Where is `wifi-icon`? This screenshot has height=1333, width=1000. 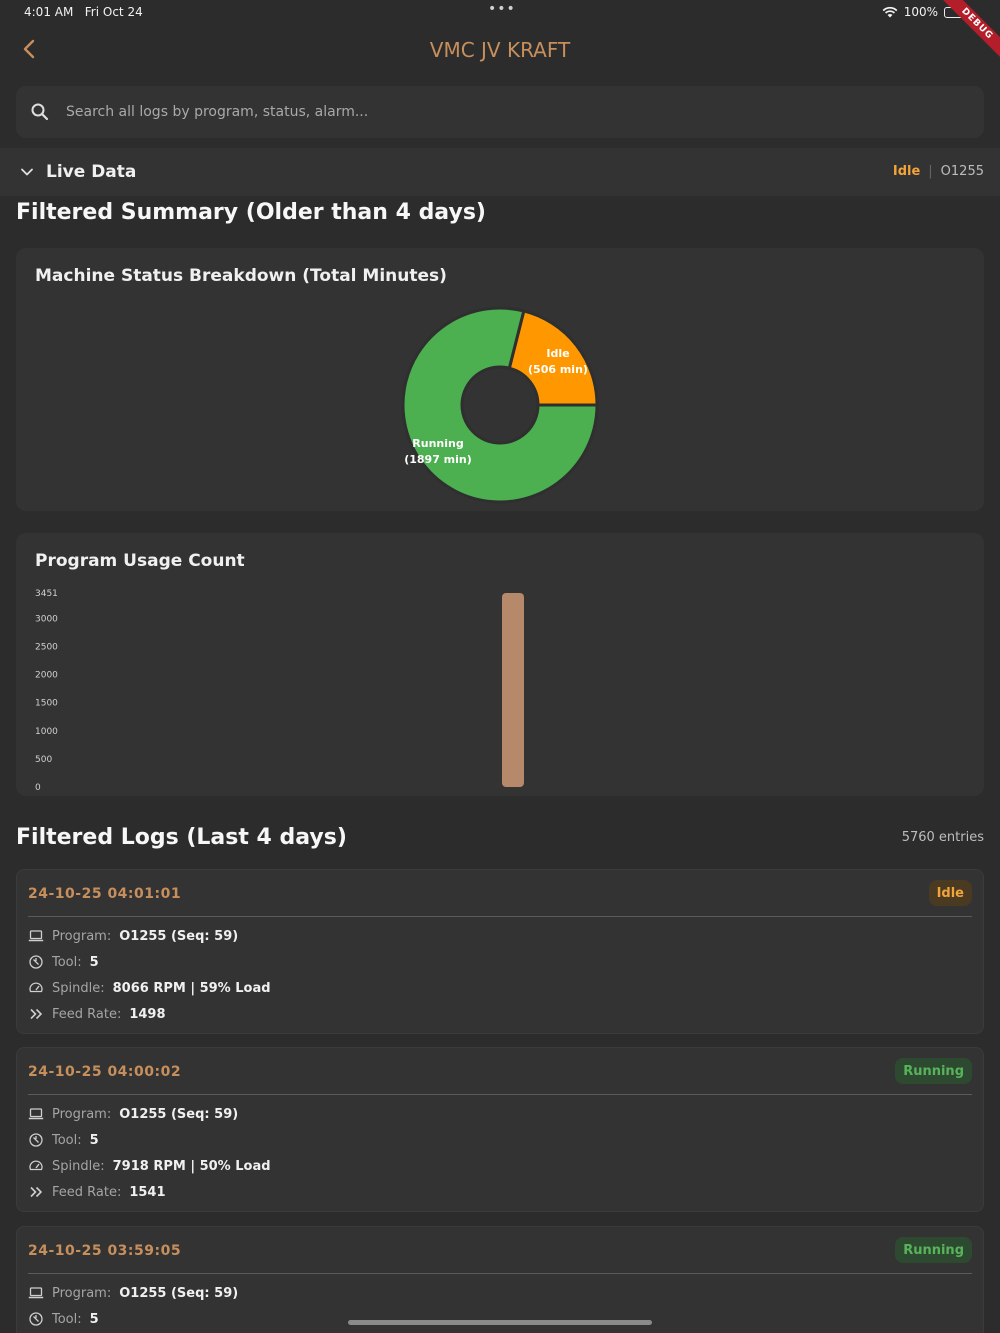 wifi-icon is located at coordinates (890, 12).